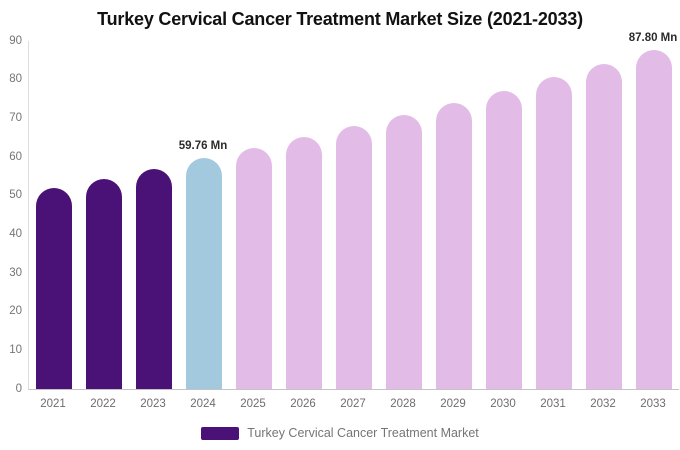 The height and width of the screenshot is (450, 680). I want to click on x-tick-label-2030: 2030, so click(503, 404).